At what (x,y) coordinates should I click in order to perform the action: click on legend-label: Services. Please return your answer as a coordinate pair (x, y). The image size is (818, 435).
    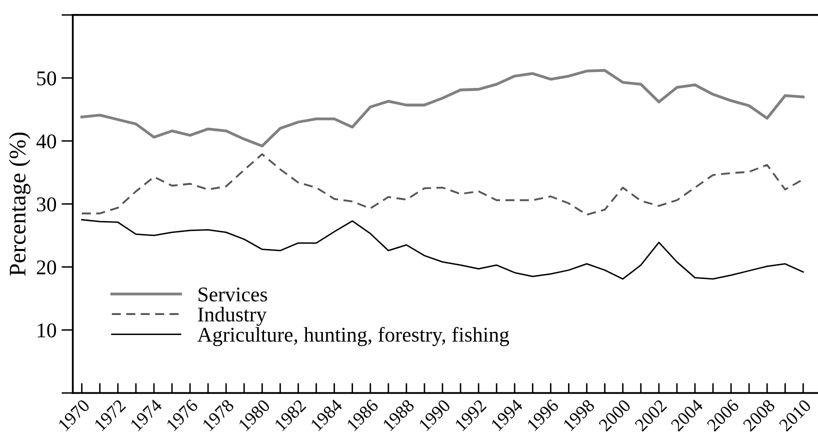
    Looking at the image, I should click on (233, 295).